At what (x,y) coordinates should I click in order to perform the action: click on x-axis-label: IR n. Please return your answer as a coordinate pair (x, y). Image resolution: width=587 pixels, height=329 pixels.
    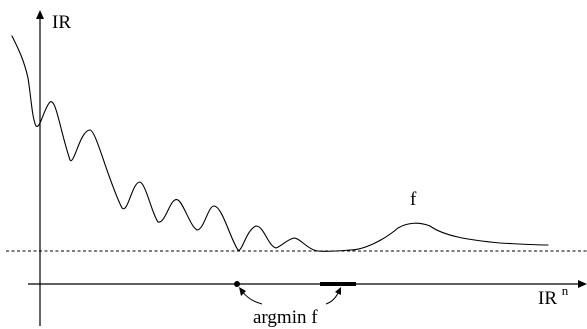
    Looking at the image, I should click on (553, 296).